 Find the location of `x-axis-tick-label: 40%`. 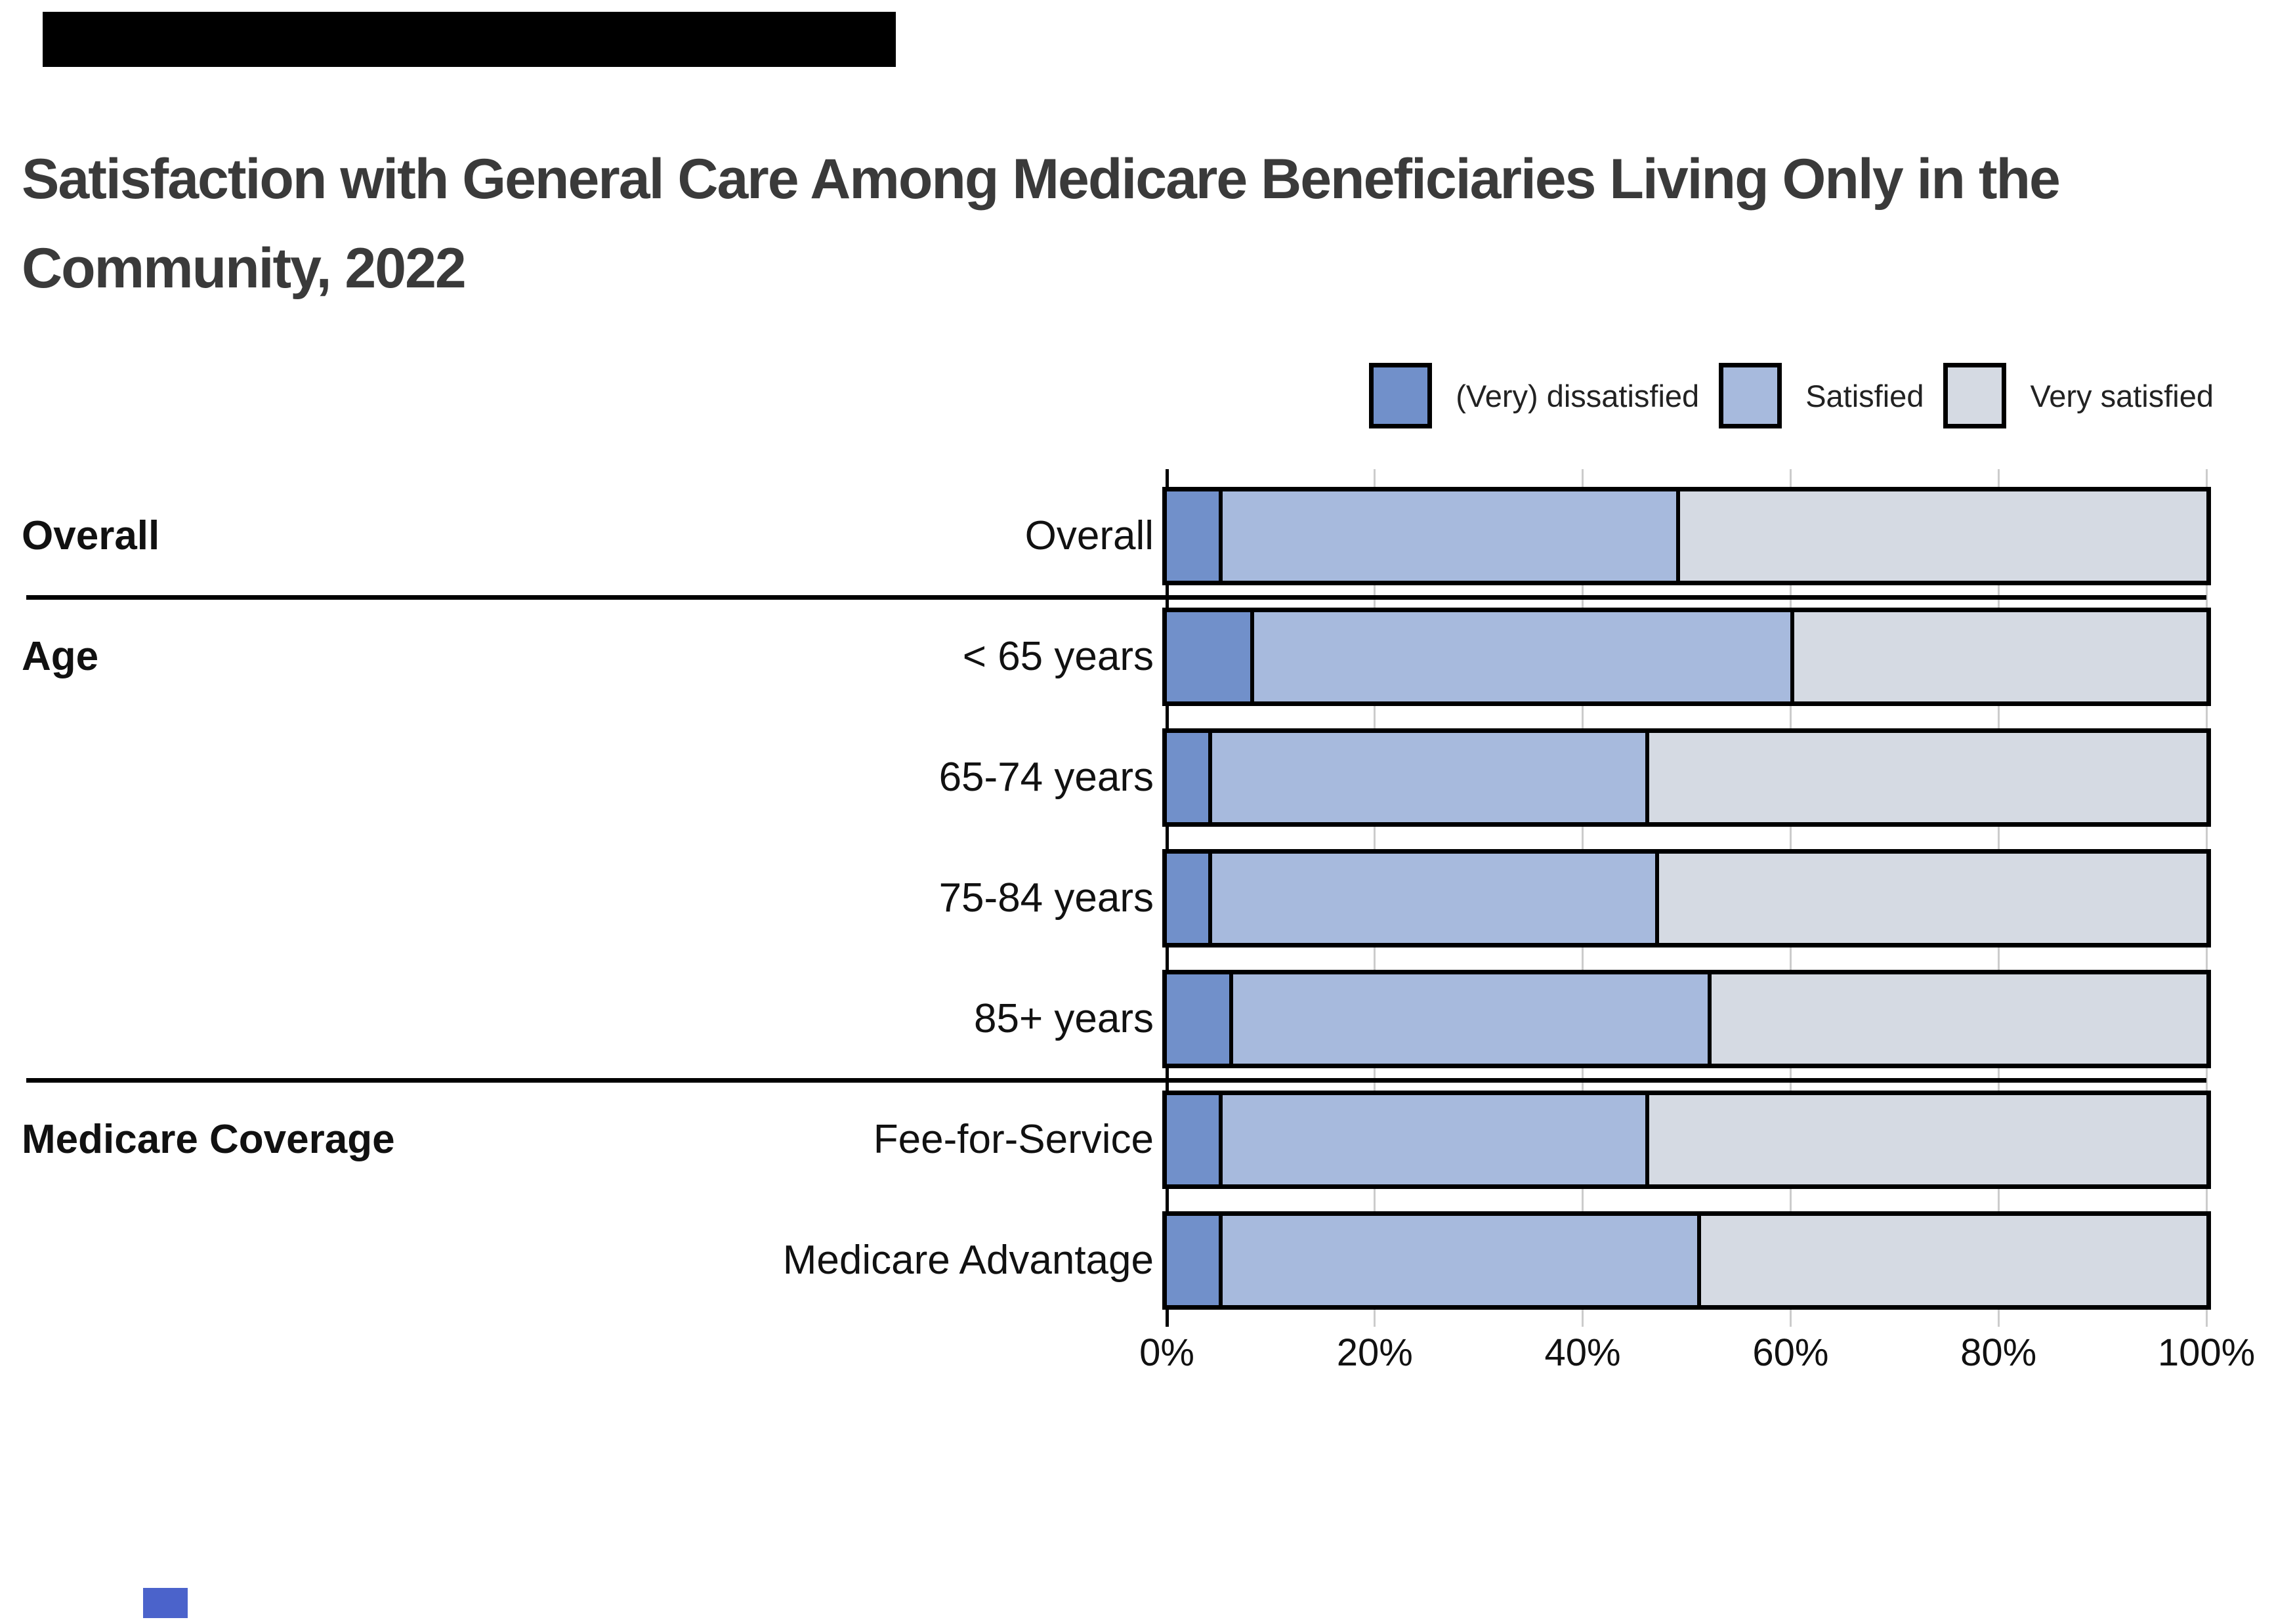

x-axis-tick-label: 40% is located at coordinates (1582, 1352).